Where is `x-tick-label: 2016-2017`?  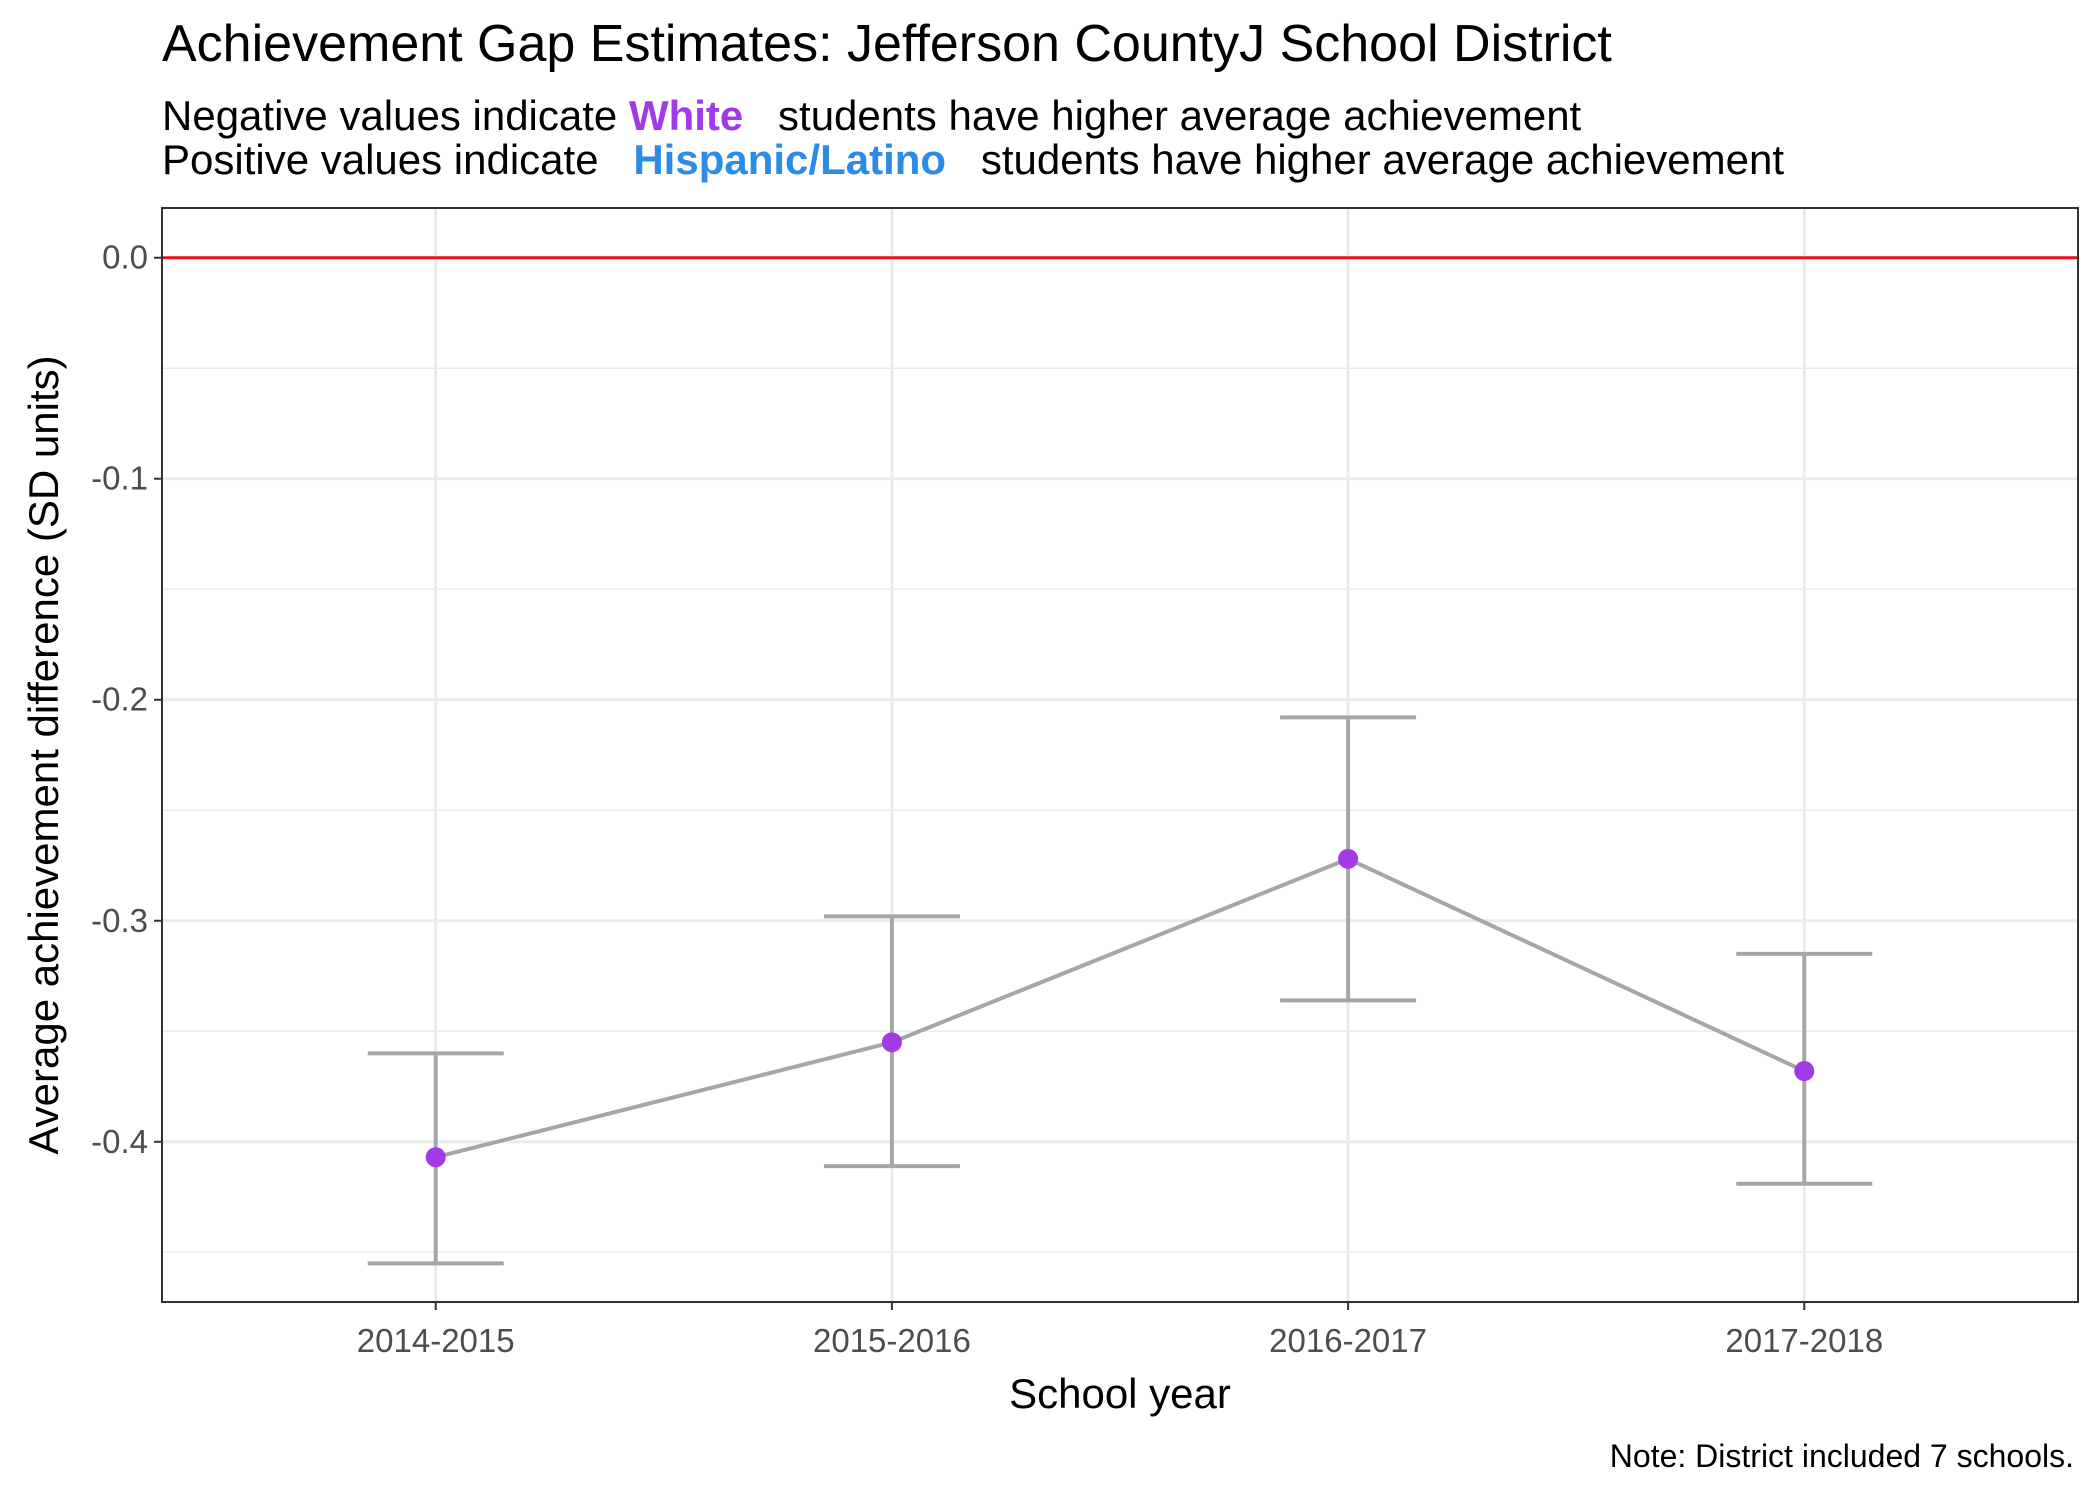 x-tick-label: 2016-2017 is located at coordinates (1348, 1340).